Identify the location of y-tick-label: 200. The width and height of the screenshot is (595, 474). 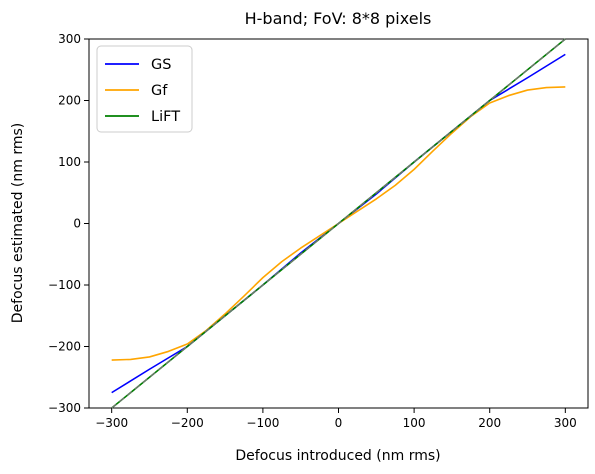
(69, 101).